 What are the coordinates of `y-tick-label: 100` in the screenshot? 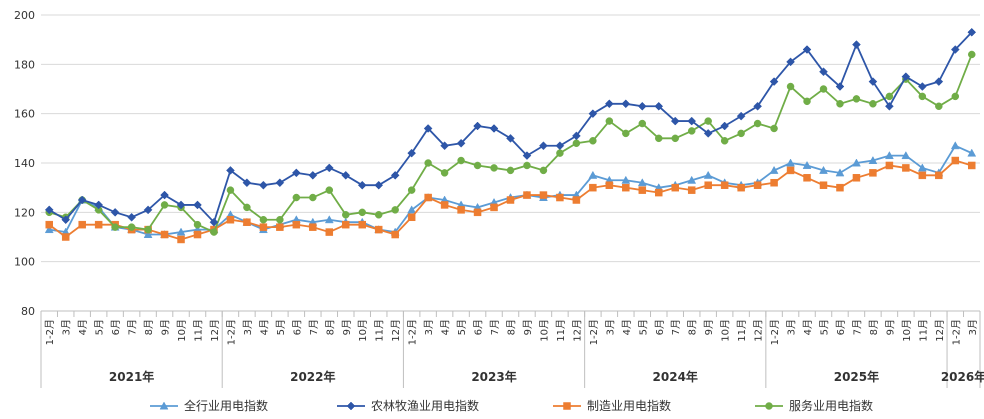 It's located at (24, 262).